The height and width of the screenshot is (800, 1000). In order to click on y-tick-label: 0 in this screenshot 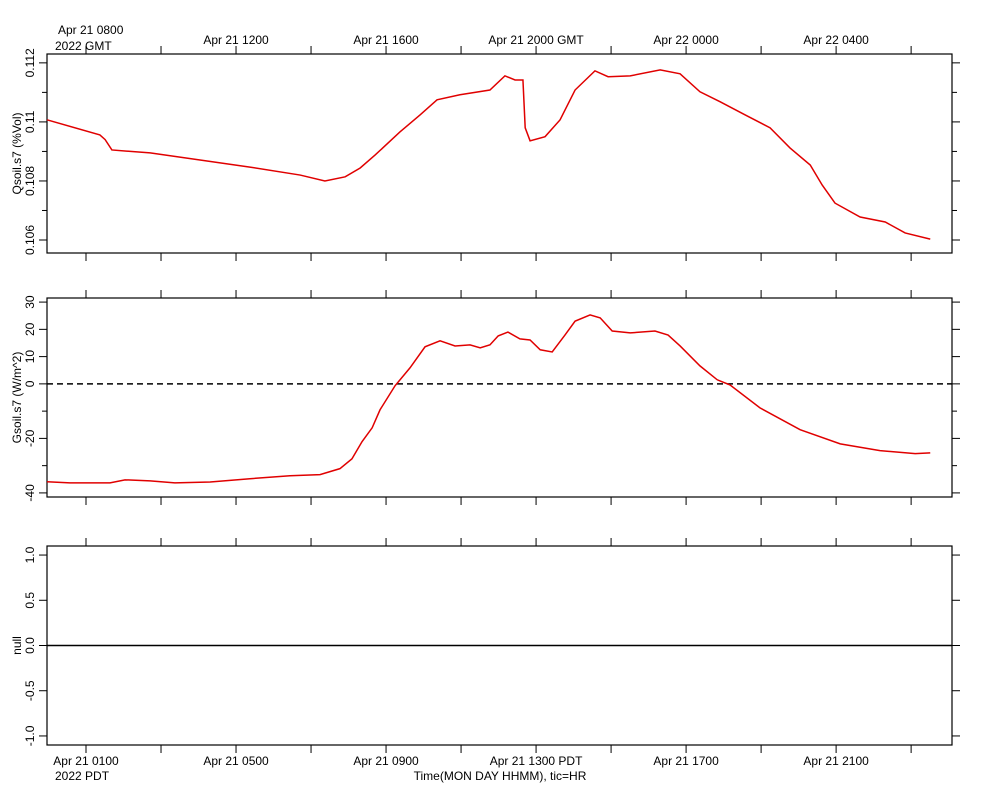, I will do `click(30, 383)`.